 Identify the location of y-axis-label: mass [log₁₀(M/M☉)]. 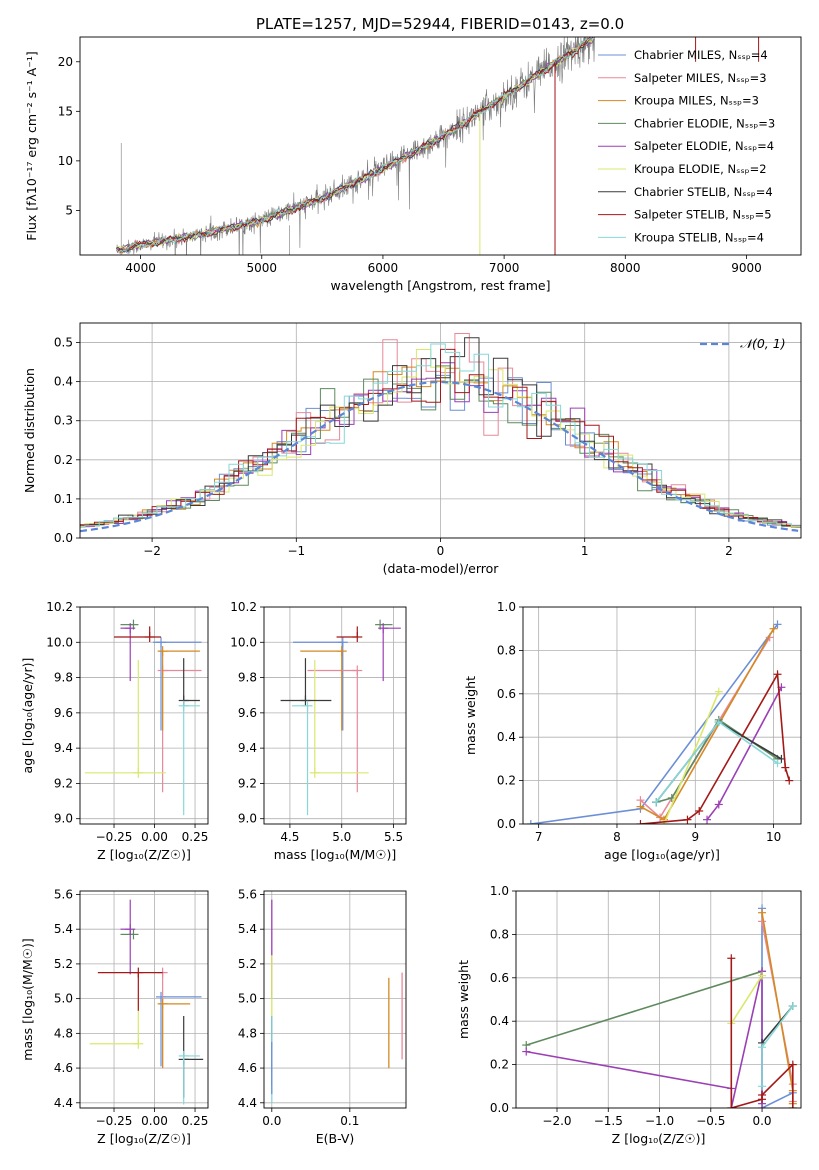
(27, 999).